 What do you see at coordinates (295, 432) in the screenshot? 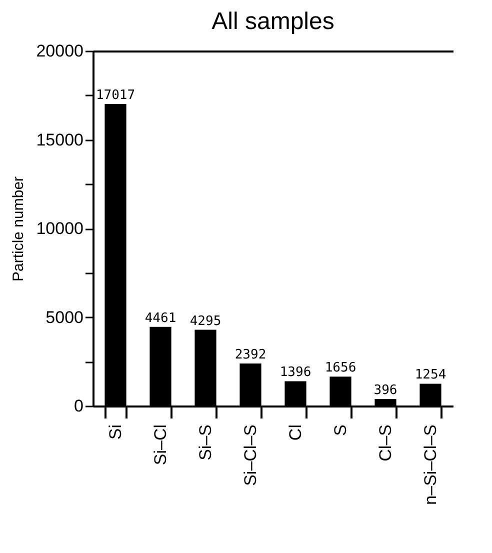
I see `x-tick-label: Cl` at bounding box center [295, 432].